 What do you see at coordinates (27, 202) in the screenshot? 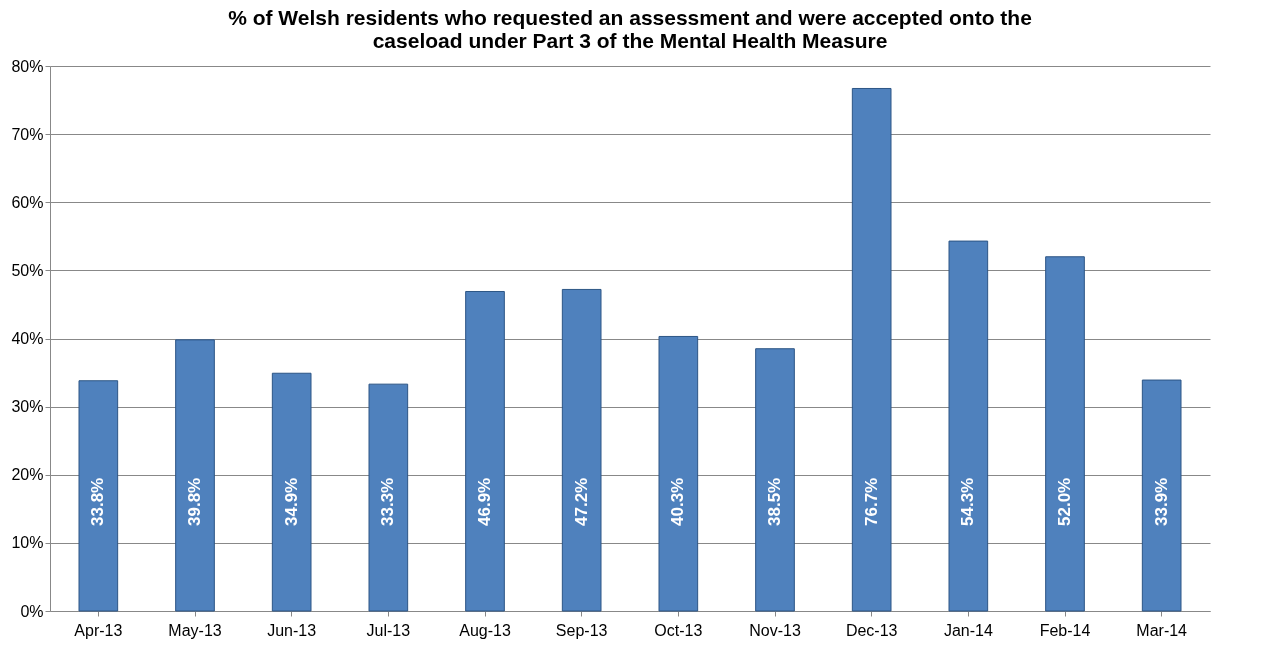
I see `y-tick-label: 60%` at bounding box center [27, 202].